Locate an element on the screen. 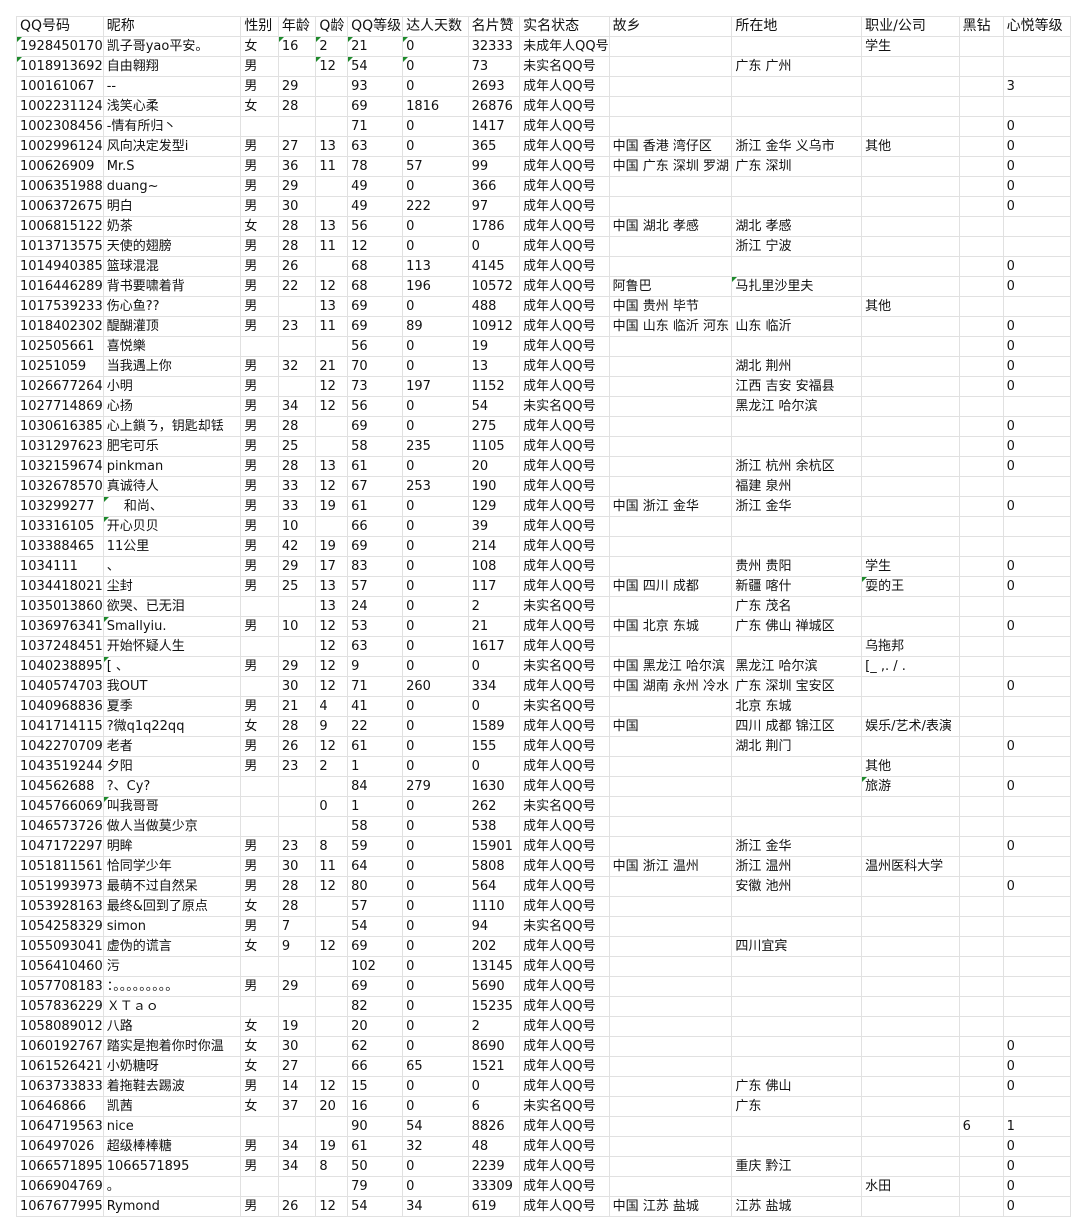 The height and width of the screenshot is (1219, 1071). cell-expert-days: 279 is located at coordinates (435, 786).